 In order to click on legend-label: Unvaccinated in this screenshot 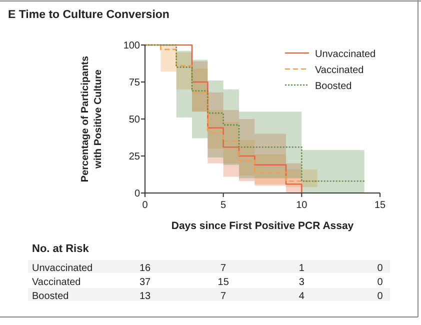, I will do `click(345, 54)`.